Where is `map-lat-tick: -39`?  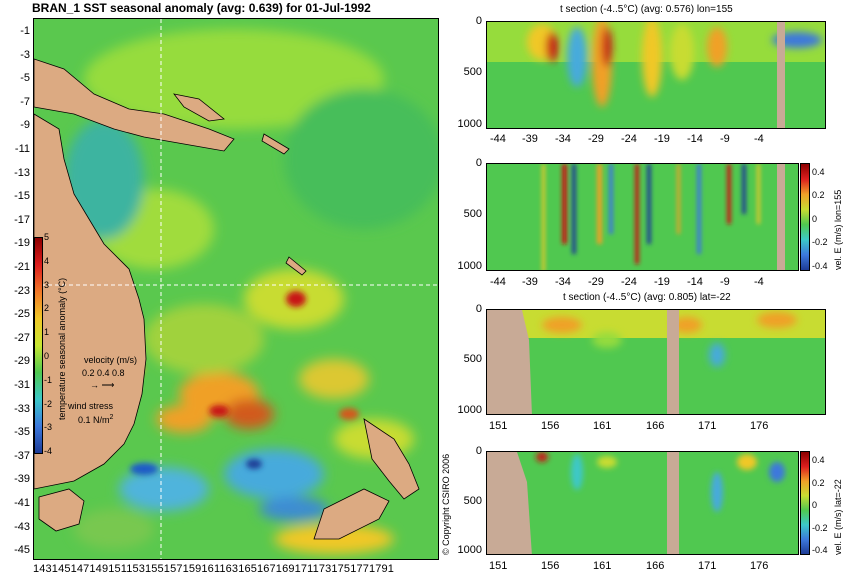
map-lat-tick: -39 is located at coordinates (22, 479).